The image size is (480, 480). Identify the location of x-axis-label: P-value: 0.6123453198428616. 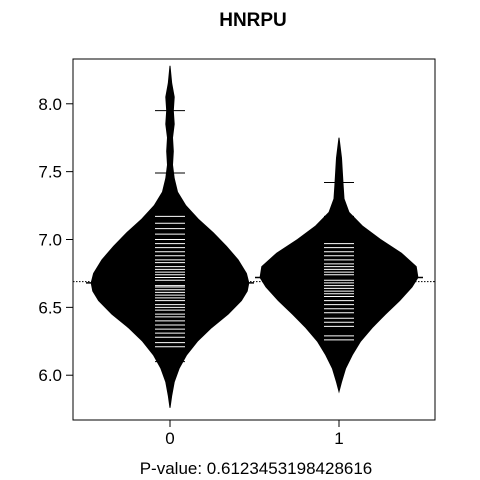
(256, 468).